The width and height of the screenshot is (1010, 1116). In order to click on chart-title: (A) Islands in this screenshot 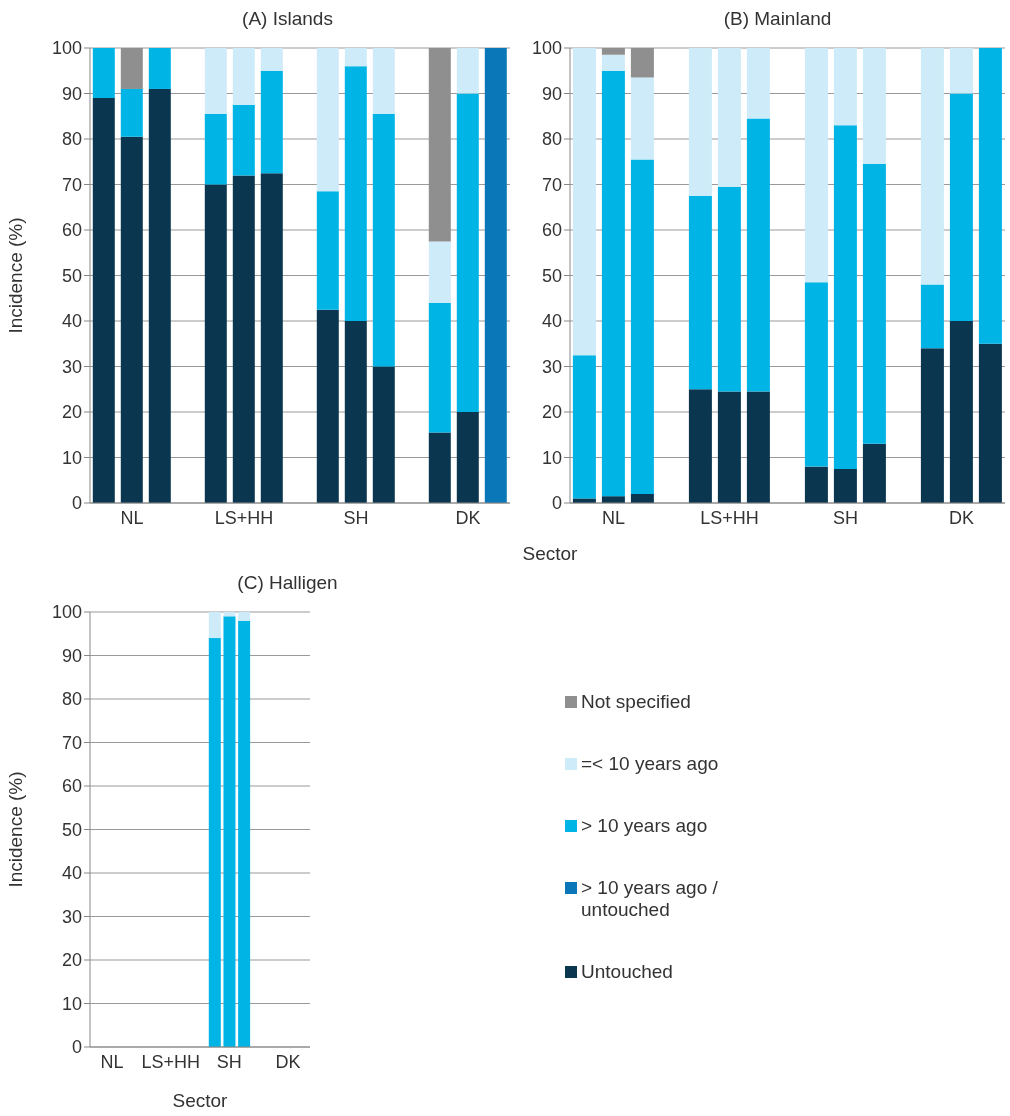, I will do `click(287, 19)`.